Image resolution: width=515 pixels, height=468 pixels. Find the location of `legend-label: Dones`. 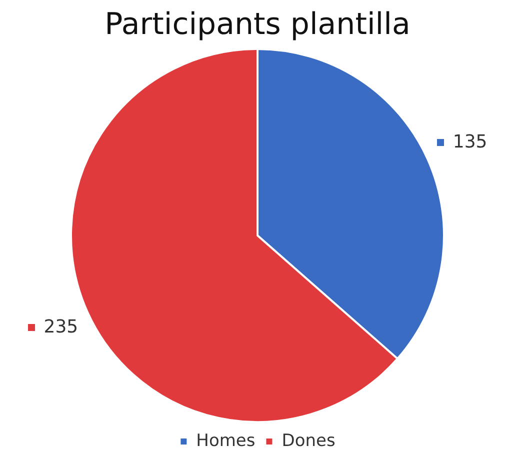

legend-label: Dones is located at coordinates (309, 440).